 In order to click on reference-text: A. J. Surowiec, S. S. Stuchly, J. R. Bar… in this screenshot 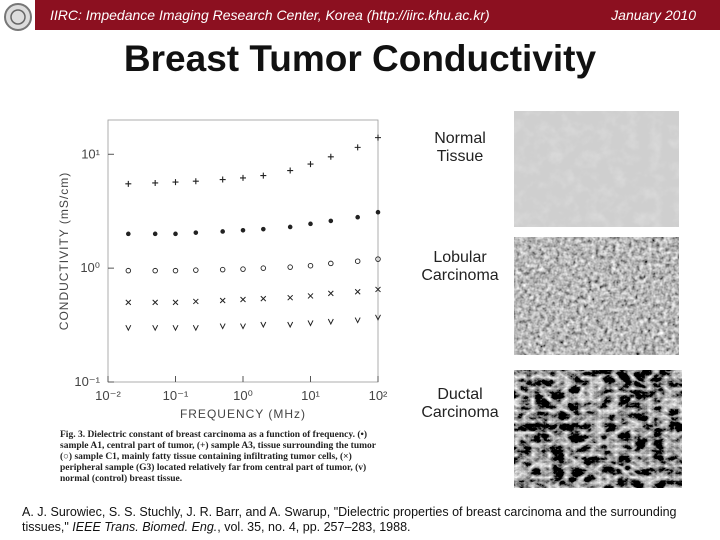, I will do `click(349, 519)`.